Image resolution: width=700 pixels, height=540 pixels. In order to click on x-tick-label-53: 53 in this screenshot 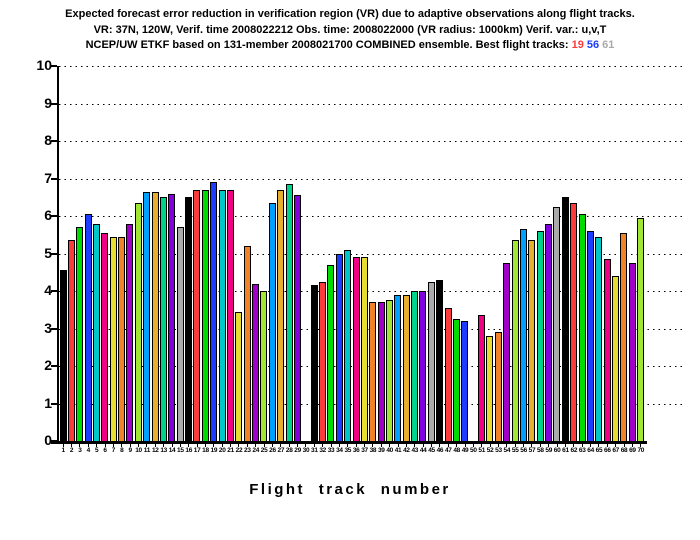, I will do `click(498, 450)`.